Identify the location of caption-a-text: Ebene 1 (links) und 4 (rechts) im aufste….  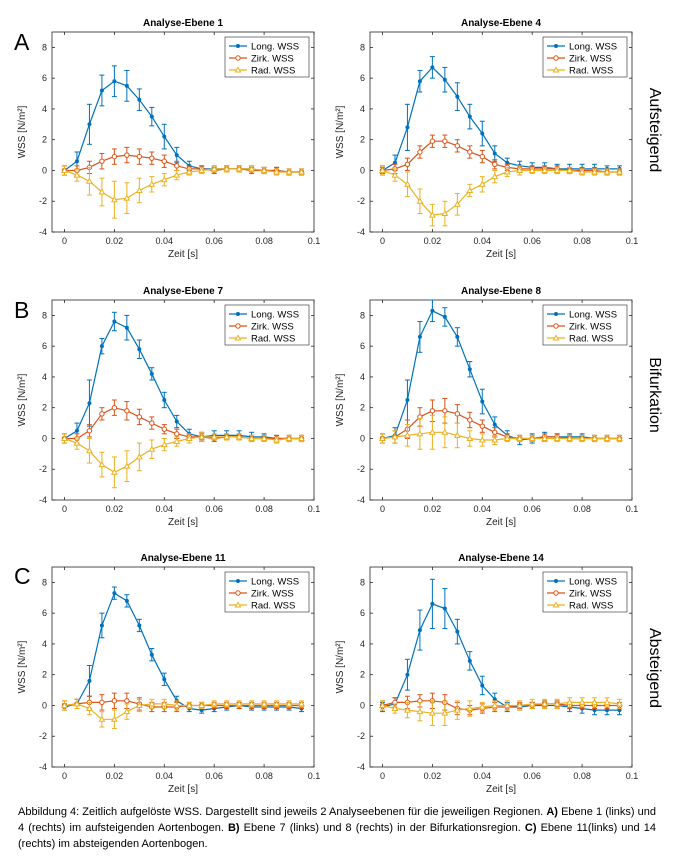
(337, 820).